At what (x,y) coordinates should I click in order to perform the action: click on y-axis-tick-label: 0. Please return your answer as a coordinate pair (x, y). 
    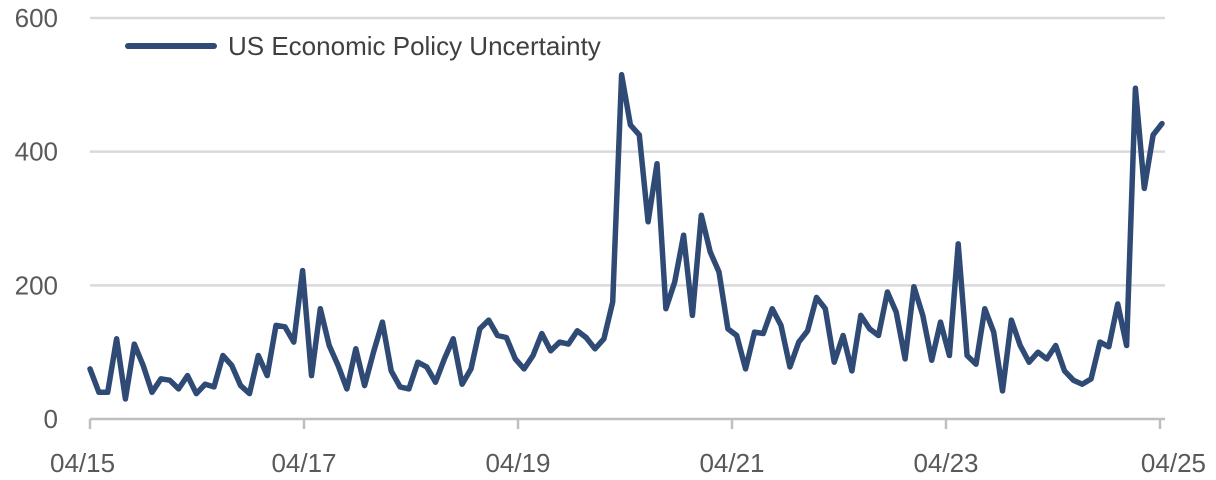
    Looking at the image, I should click on (51, 419).